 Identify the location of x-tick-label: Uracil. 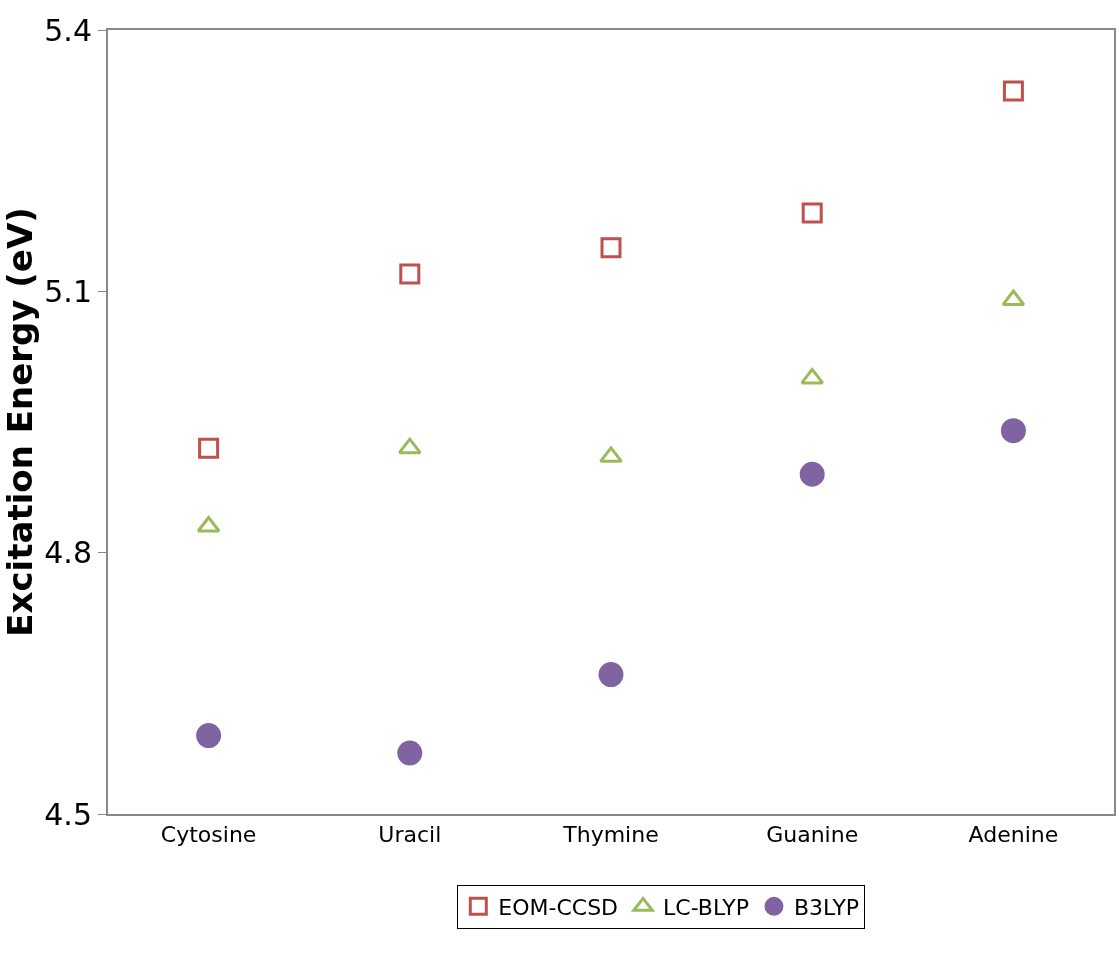
(410, 835).